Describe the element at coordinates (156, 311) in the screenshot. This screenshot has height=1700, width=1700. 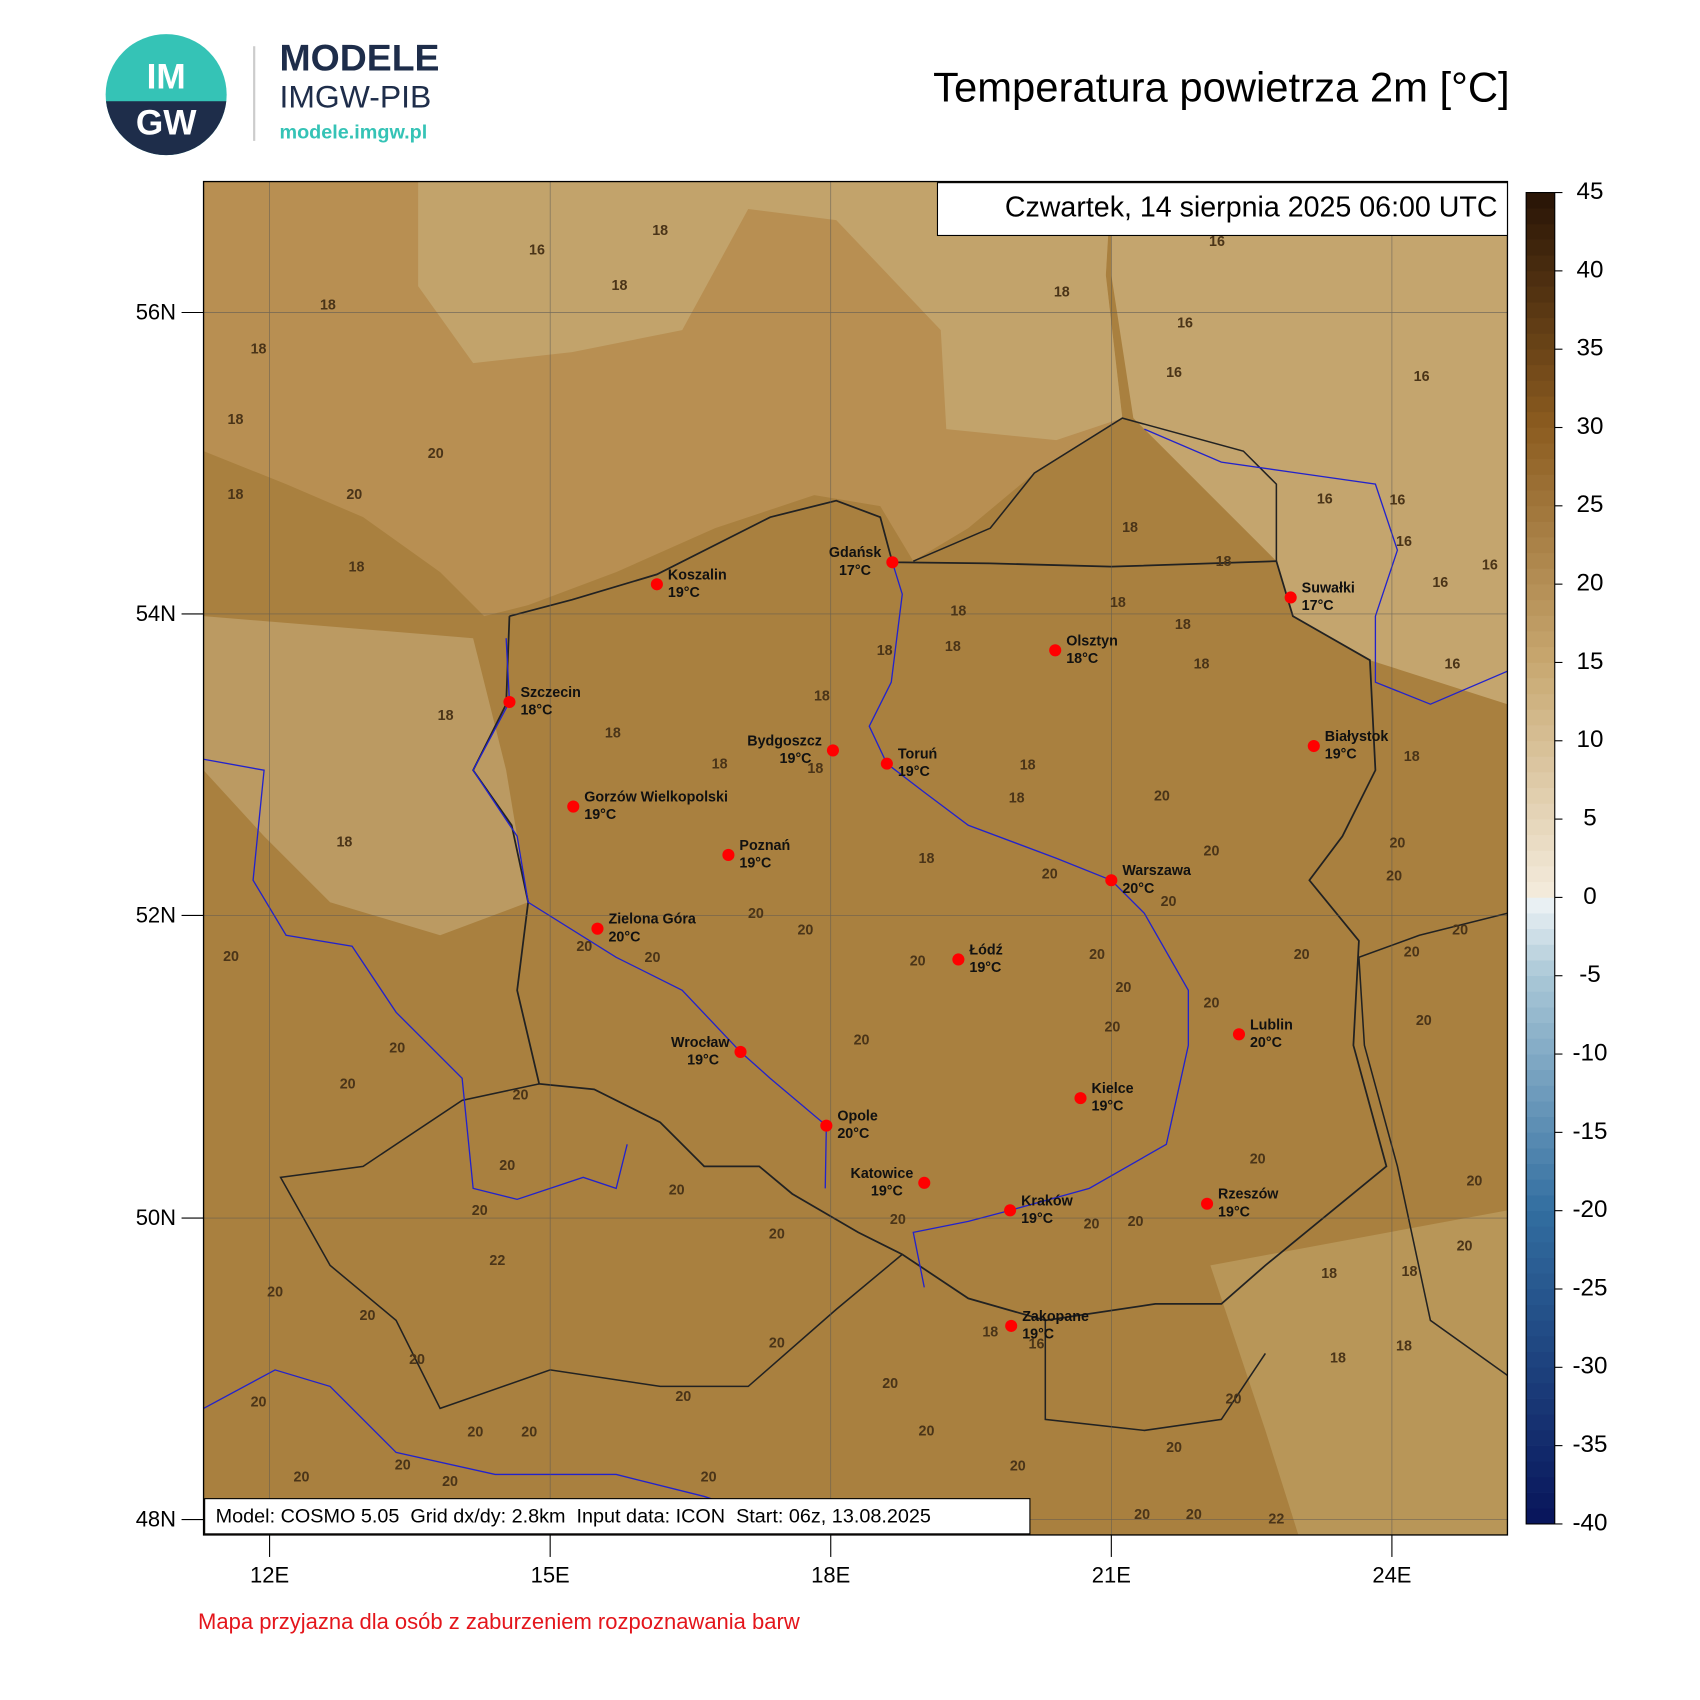
I see `lat-label: 56N` at that location.